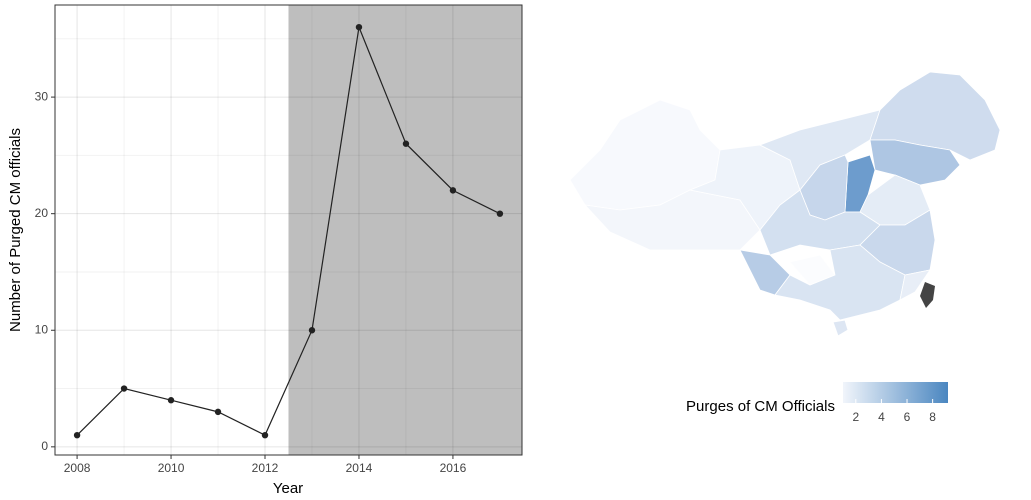 The width and height of the screenshot is (1031, 500). What do you see at coordinates (171, 468) in the screenshot?
I see `x-tick-label: 2010` at bounding box center [171, 468].